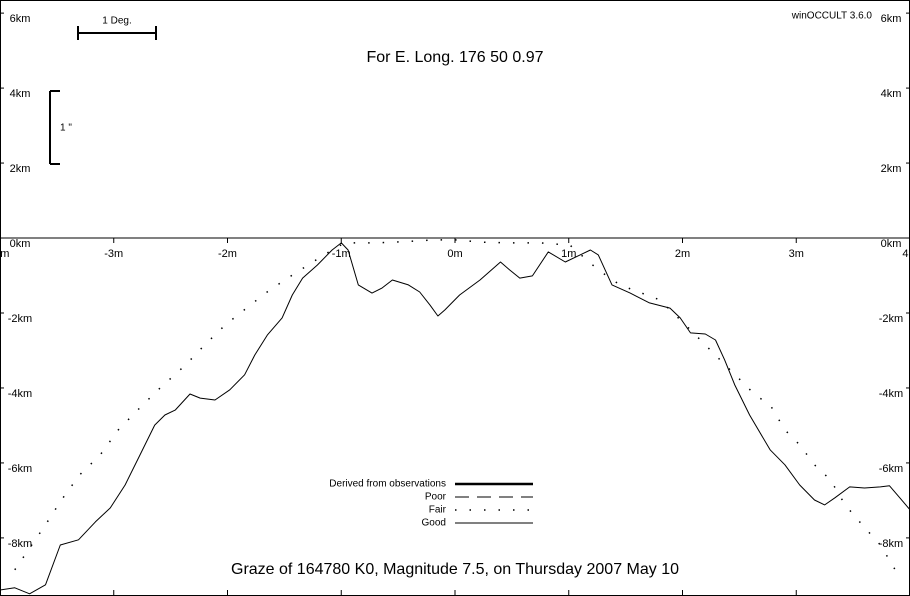  Describe the element at coordinates (387, 484) in the screenshot. I see `legend-label: Derived from observations` at that location.